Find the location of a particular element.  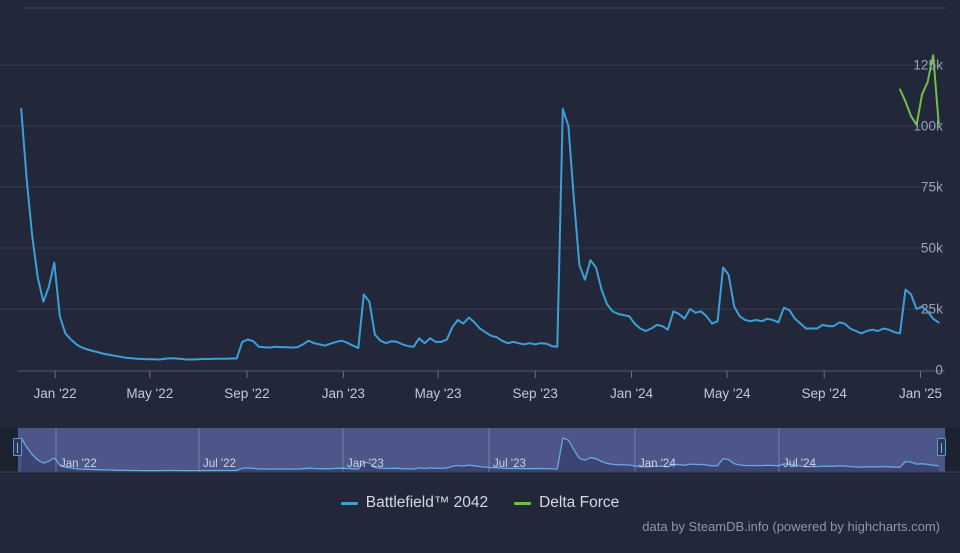

navigator-gridlines is located at coordinates (417, 450).